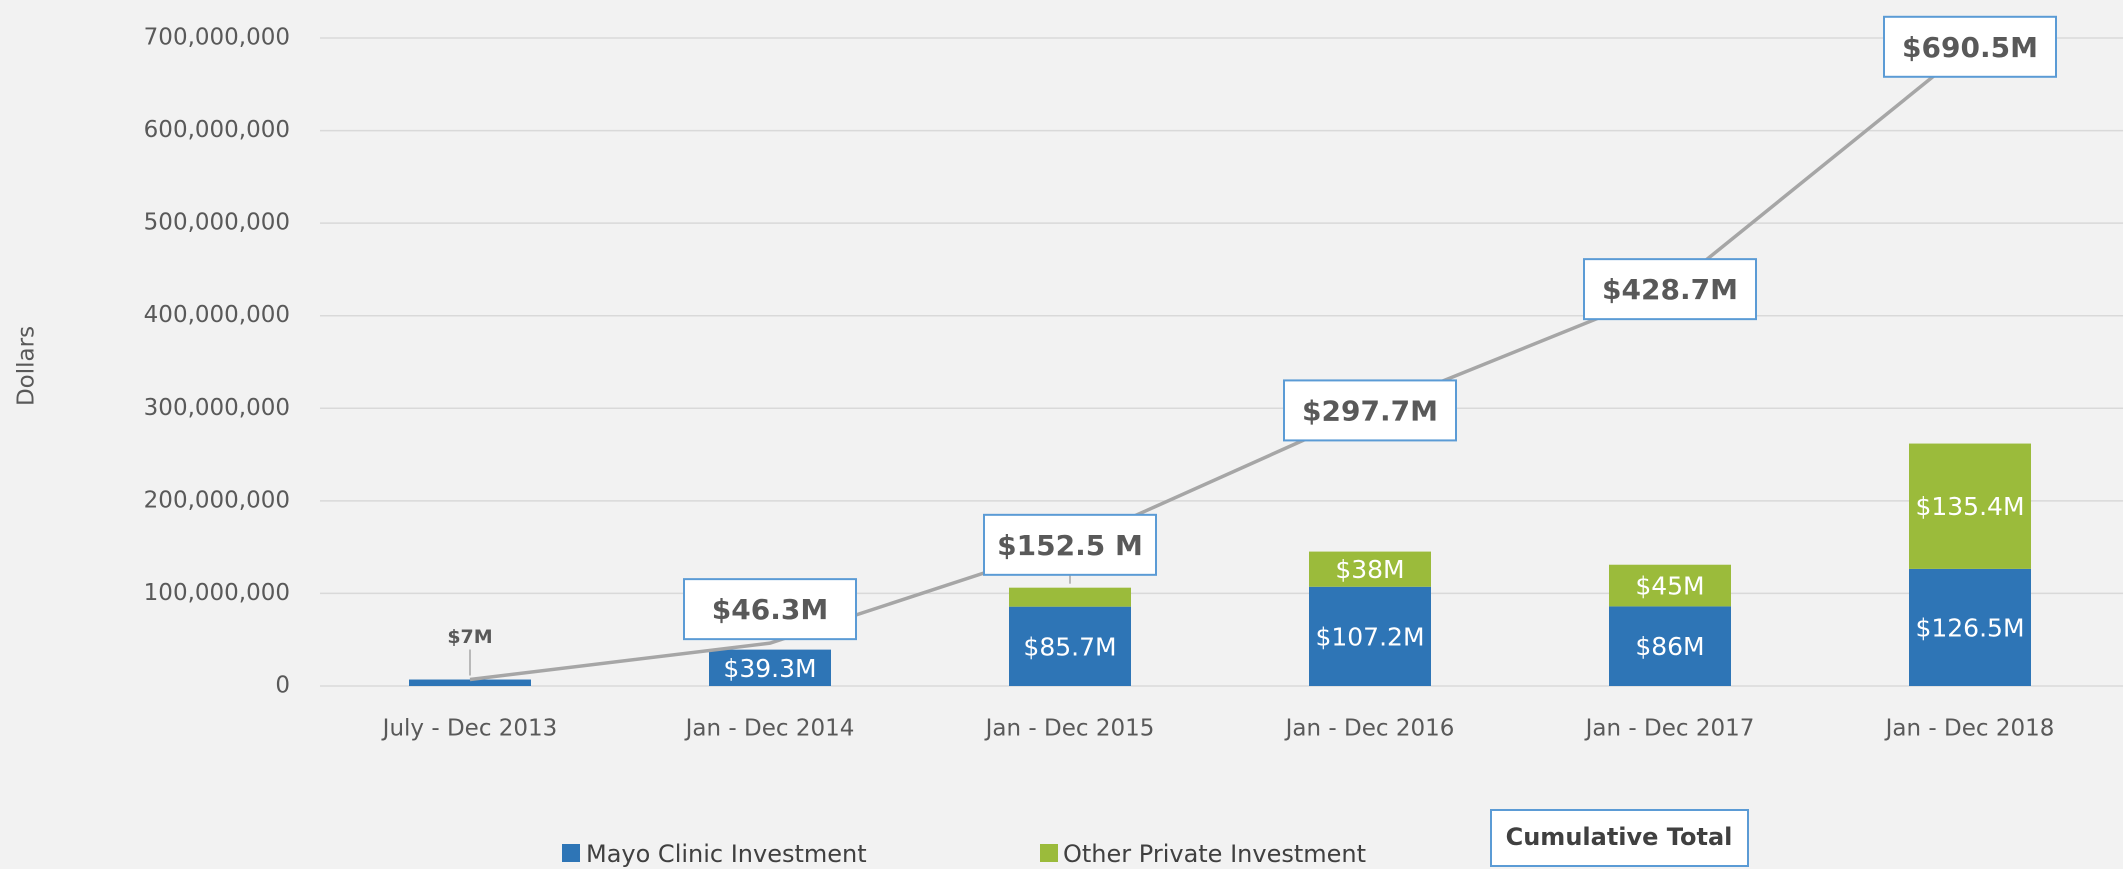 Image resolution: width=2123 pixels, height=869 pixels. I want to click on y-tick-label: 300,000,000, so click(217, 408).